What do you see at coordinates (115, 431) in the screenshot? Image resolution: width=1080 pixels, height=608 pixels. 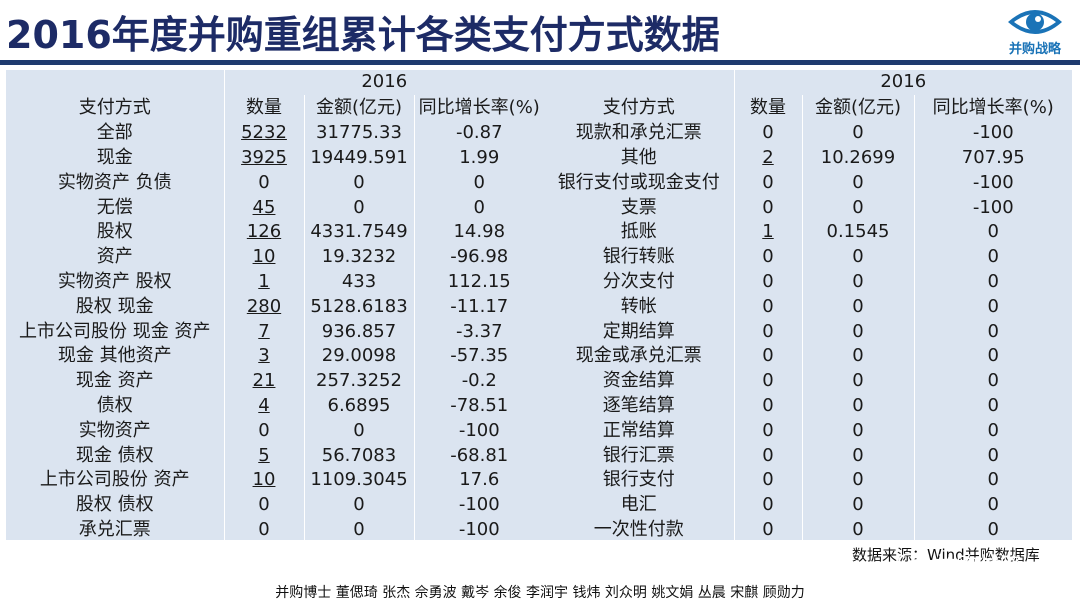 I see `payment-method-cell: 实物资产` at bounding box center [115, 431].